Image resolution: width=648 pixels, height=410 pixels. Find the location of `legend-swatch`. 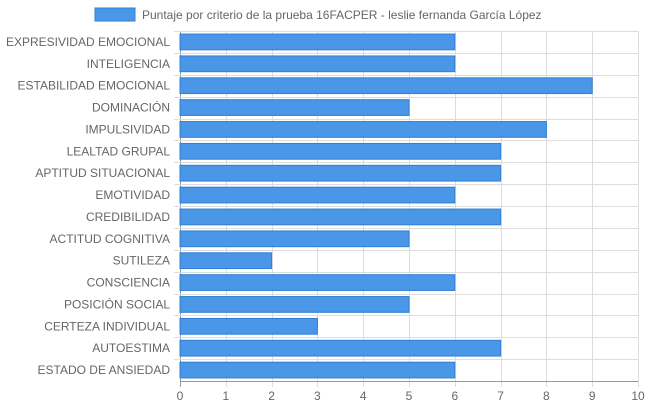

legend-swatch is located at coordinates (115, 14).